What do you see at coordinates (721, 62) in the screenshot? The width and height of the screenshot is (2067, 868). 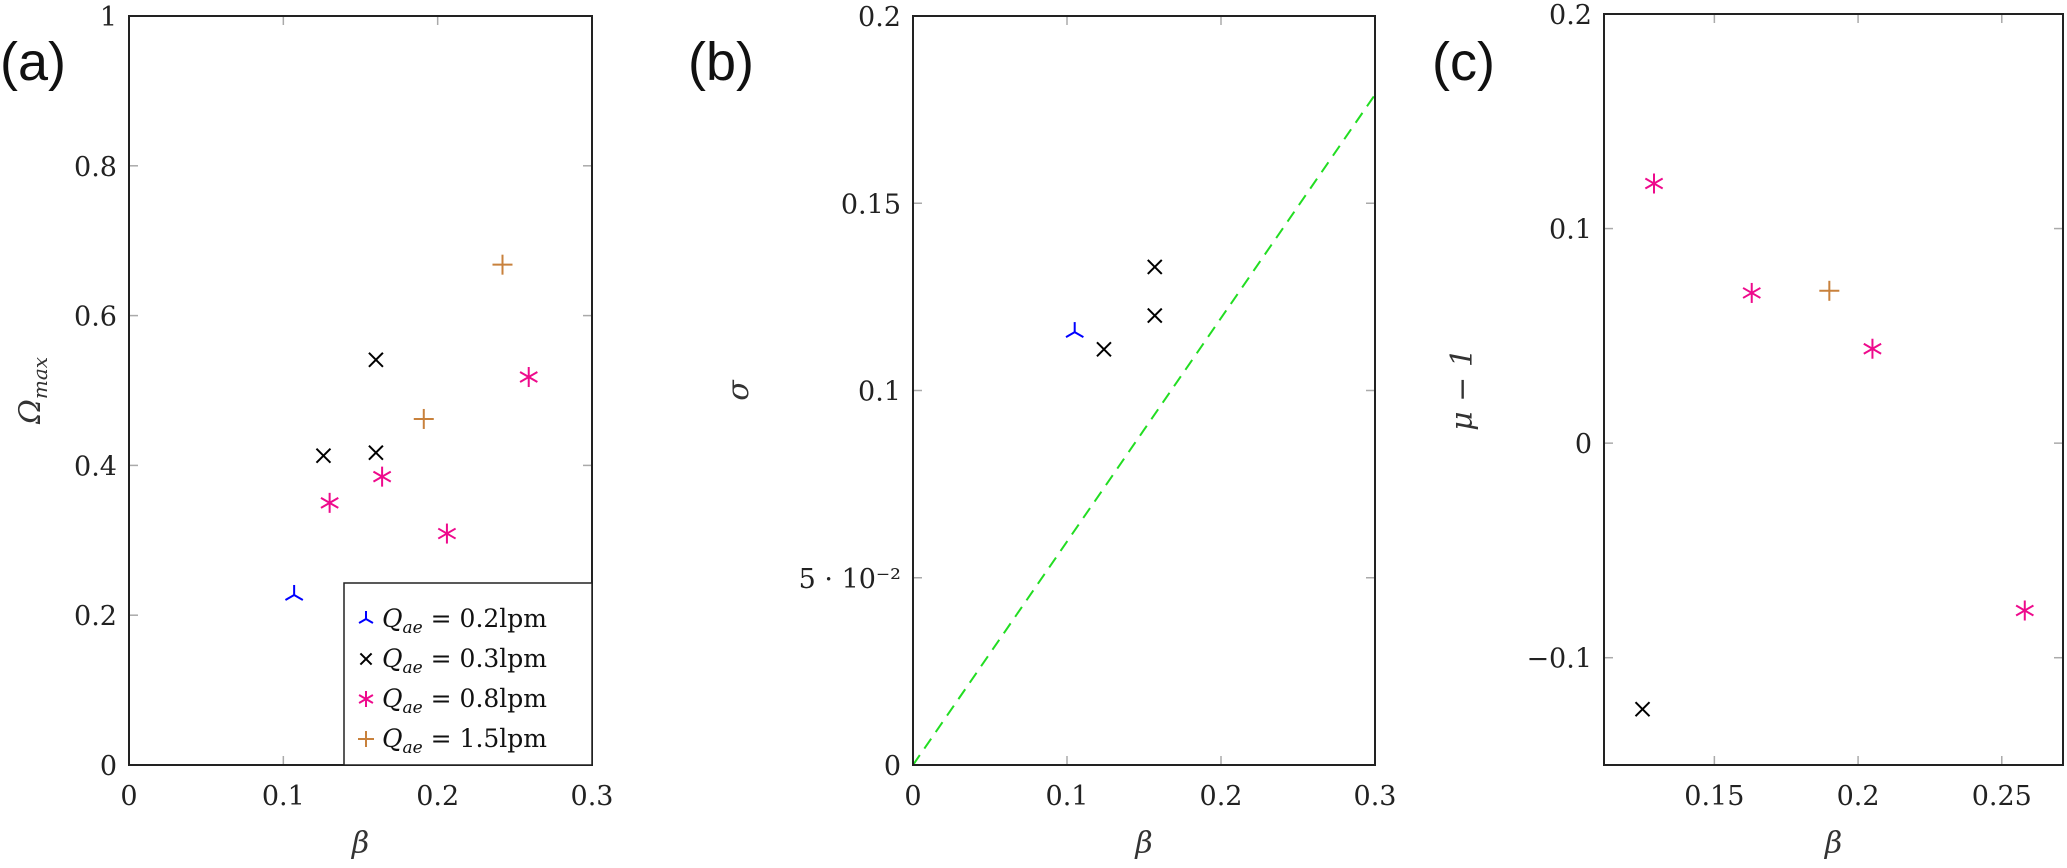 I see `panel-label: (b)` at bounding box center [721, 62].